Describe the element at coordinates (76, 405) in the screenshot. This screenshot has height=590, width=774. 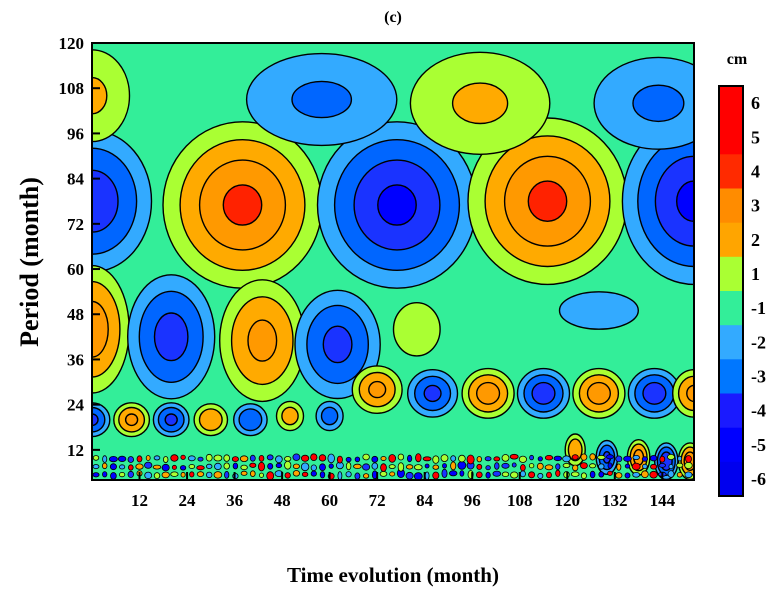
I see `y-tick-label: 24` at that location.